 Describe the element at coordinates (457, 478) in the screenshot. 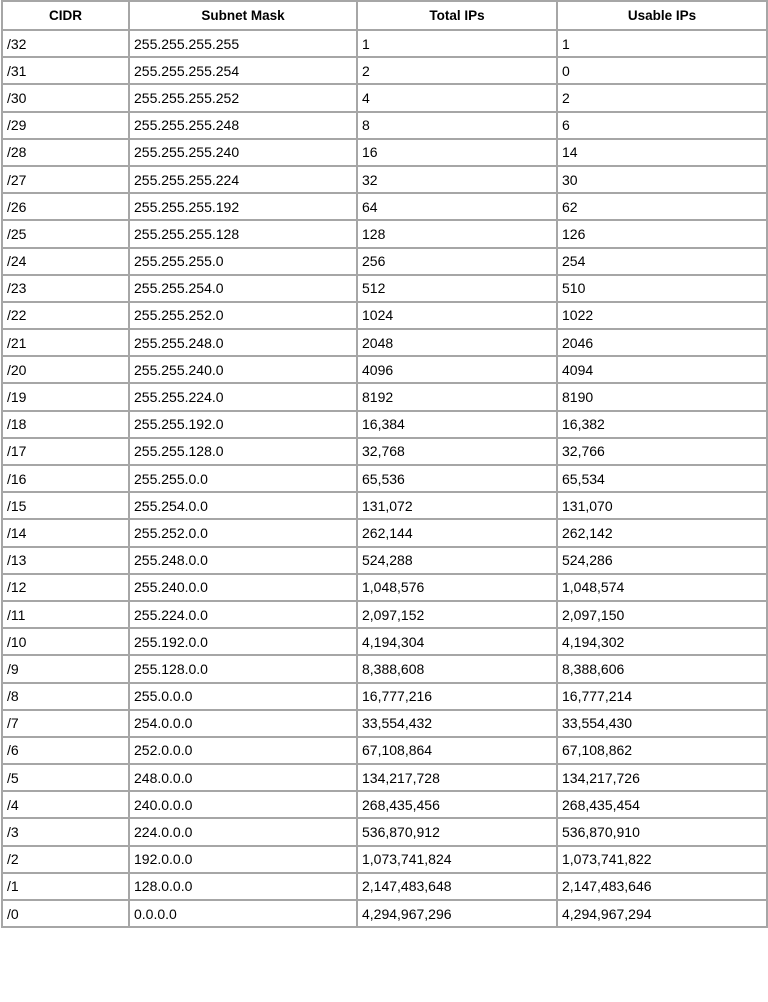

I see `total-ips-cell: 65,536` at that location.